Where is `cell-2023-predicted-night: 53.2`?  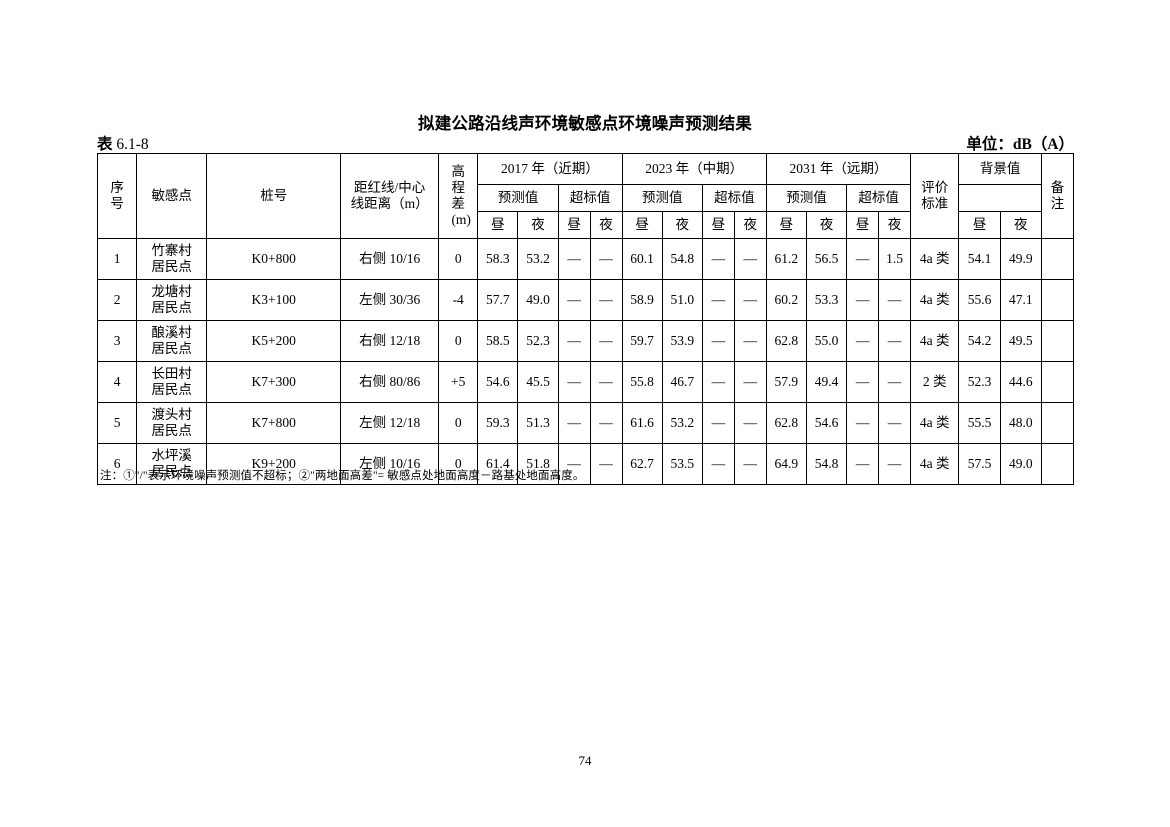 cell-2023-predicted-night: 53.2 is located at coordinates (682, 423).